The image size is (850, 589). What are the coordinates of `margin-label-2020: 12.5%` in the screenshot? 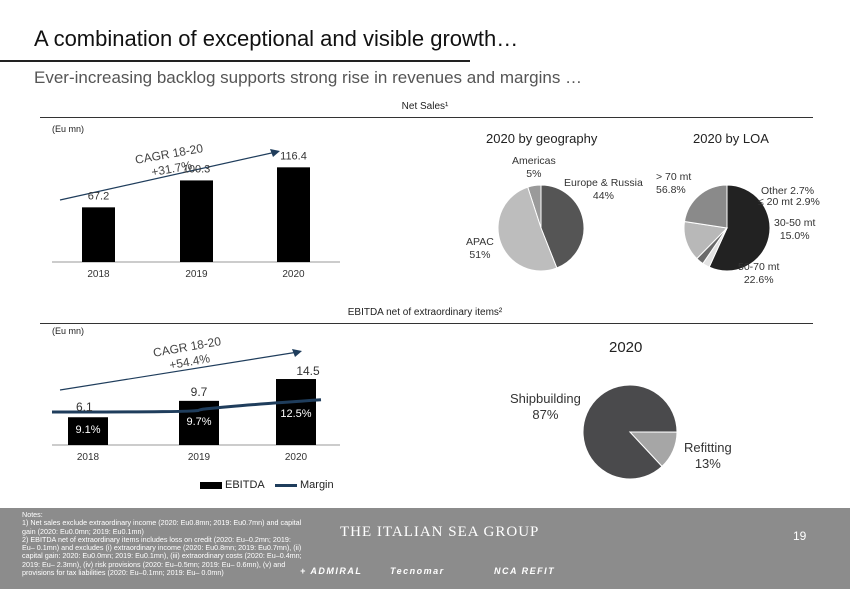 It's located at (295, 414).